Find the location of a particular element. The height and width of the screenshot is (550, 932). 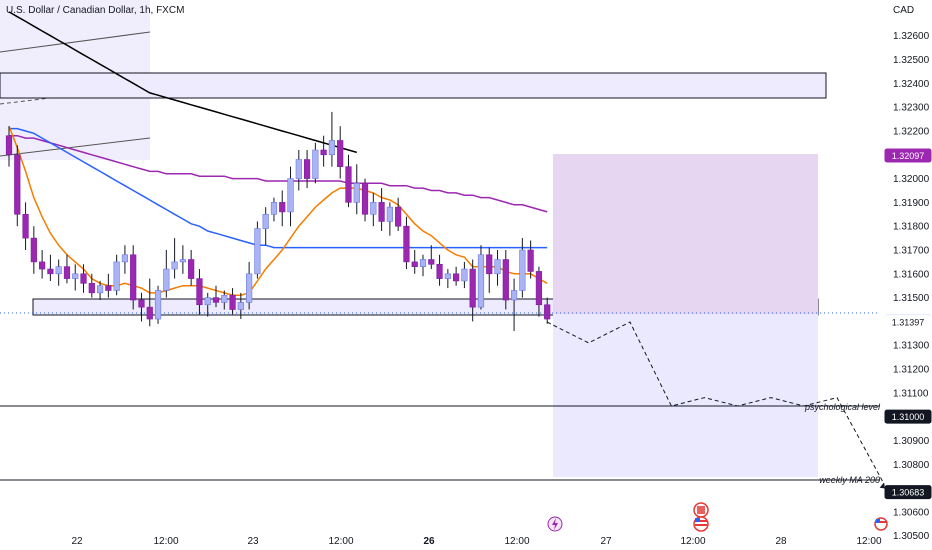

price-badge: 1.31000 is located at coordinates (908, 416).